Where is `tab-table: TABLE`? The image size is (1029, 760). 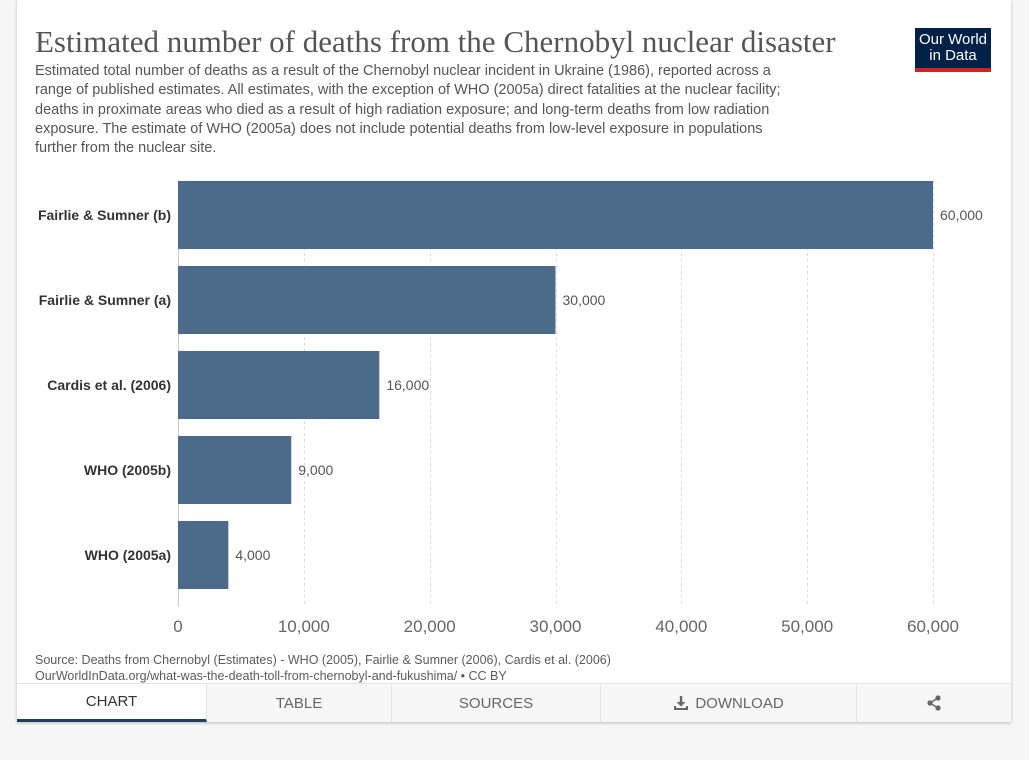
tab-table: TABLE is located at coordinates (299, 703).